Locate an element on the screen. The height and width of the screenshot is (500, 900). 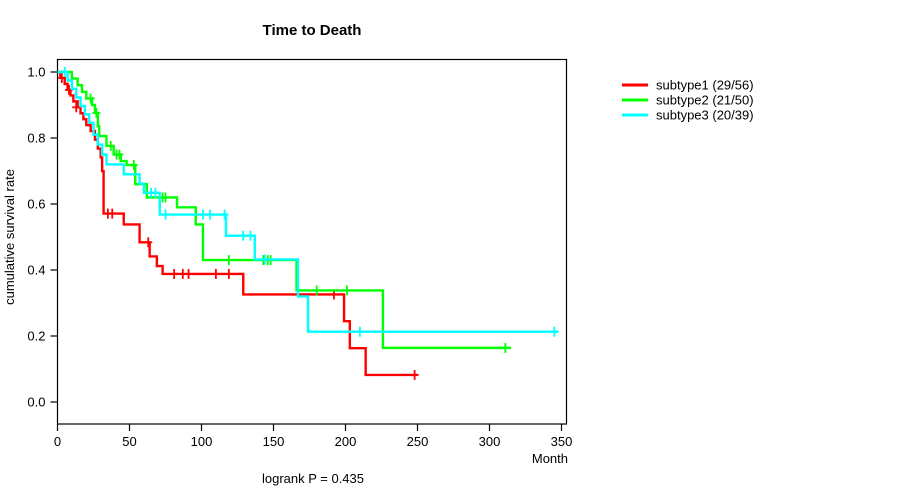
x-tick-label: 50 is located at coordinates (129, 441).